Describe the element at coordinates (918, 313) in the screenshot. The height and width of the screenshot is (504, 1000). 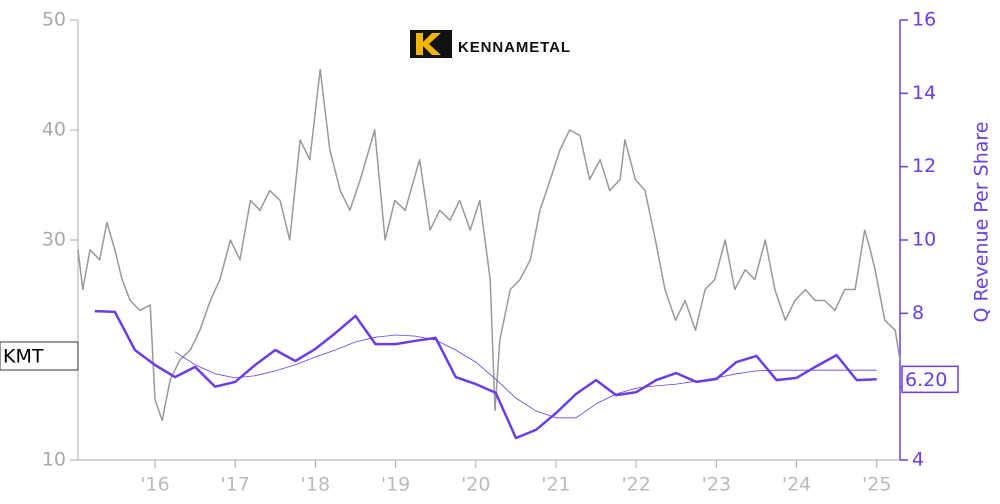
I see `y2-tick-label: 8` at that location.